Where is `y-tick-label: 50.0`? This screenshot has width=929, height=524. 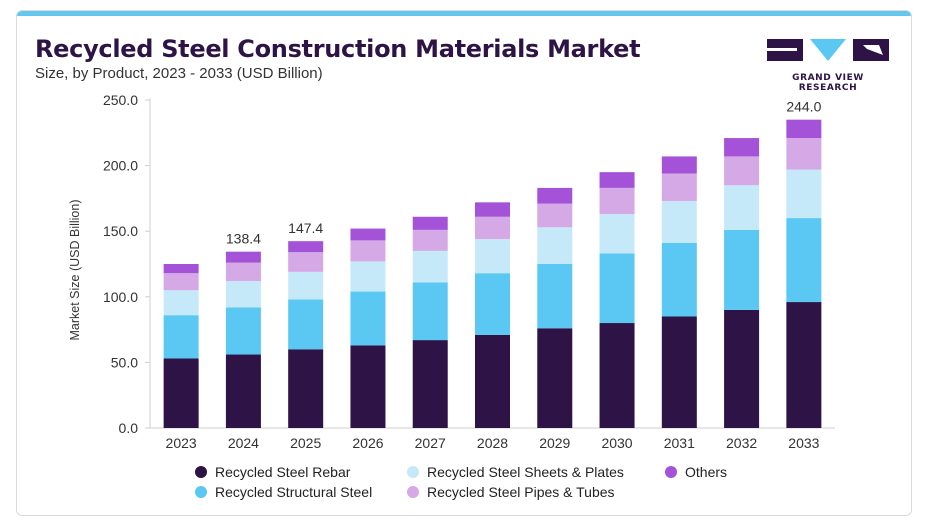 y-tick-label: 50.0 is located at coordinates (124, 362).